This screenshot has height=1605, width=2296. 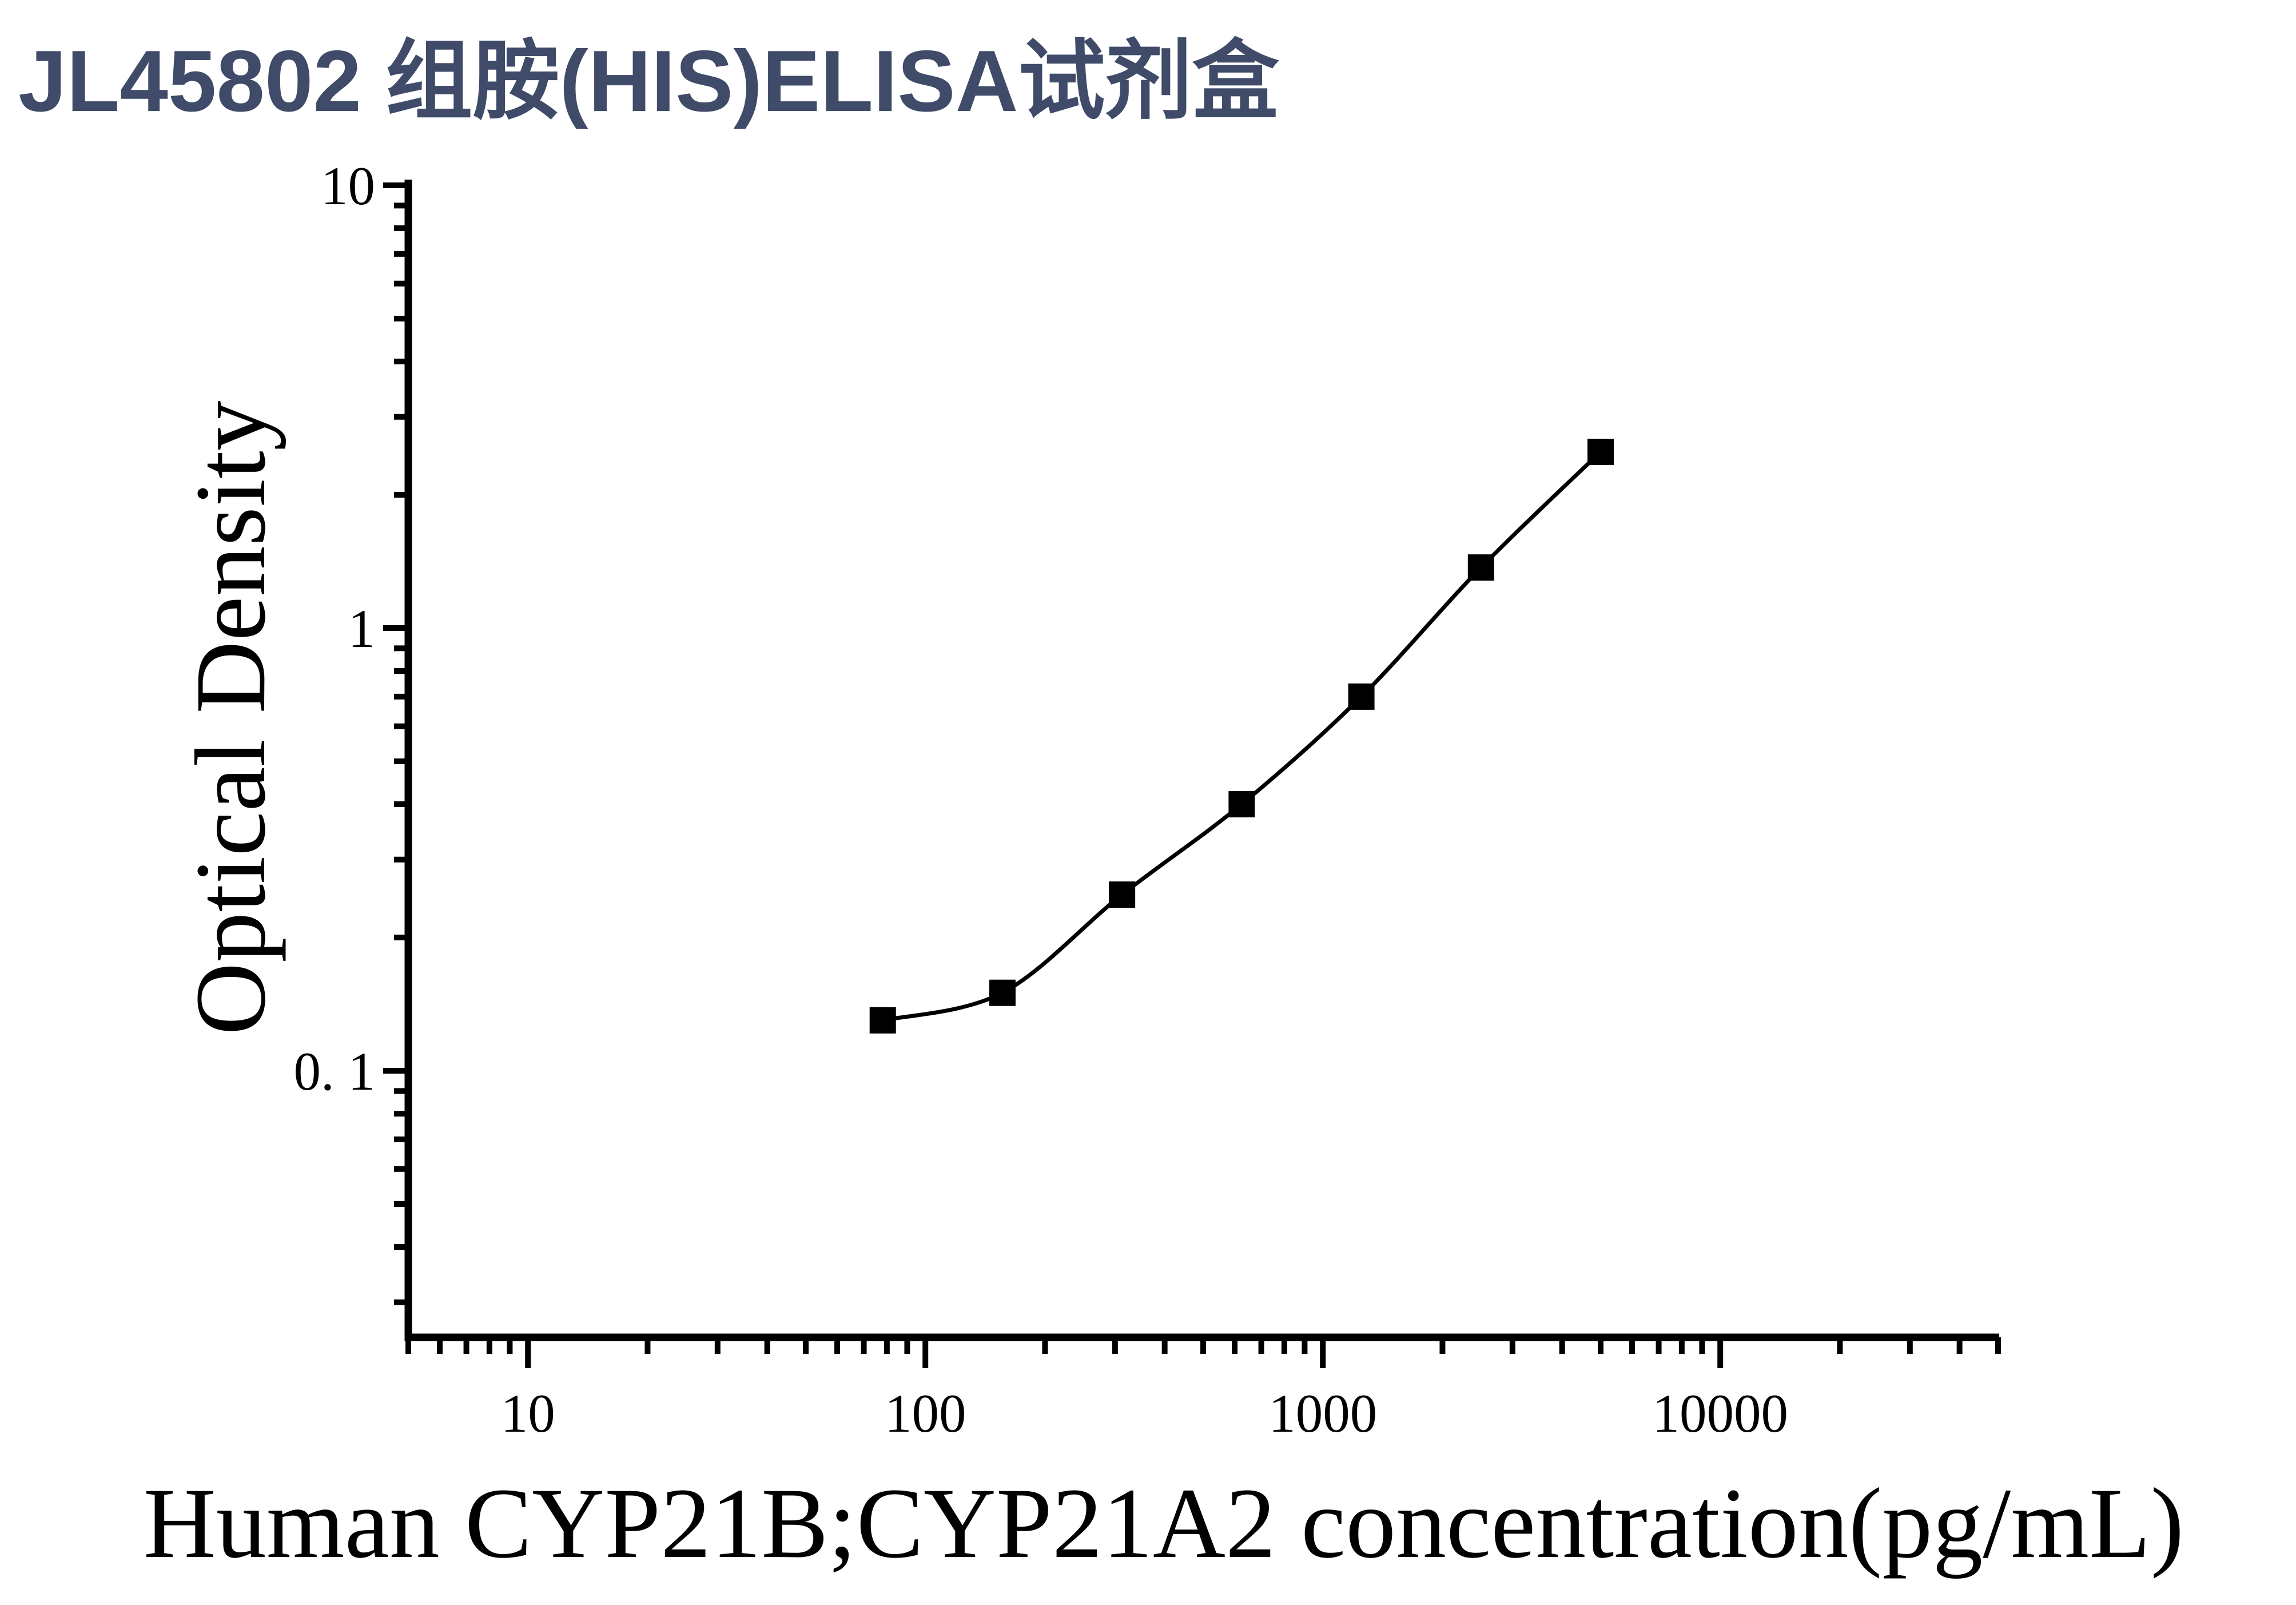 I want to click on y-axis-title: Optical Density, so click(x=231, y=717).